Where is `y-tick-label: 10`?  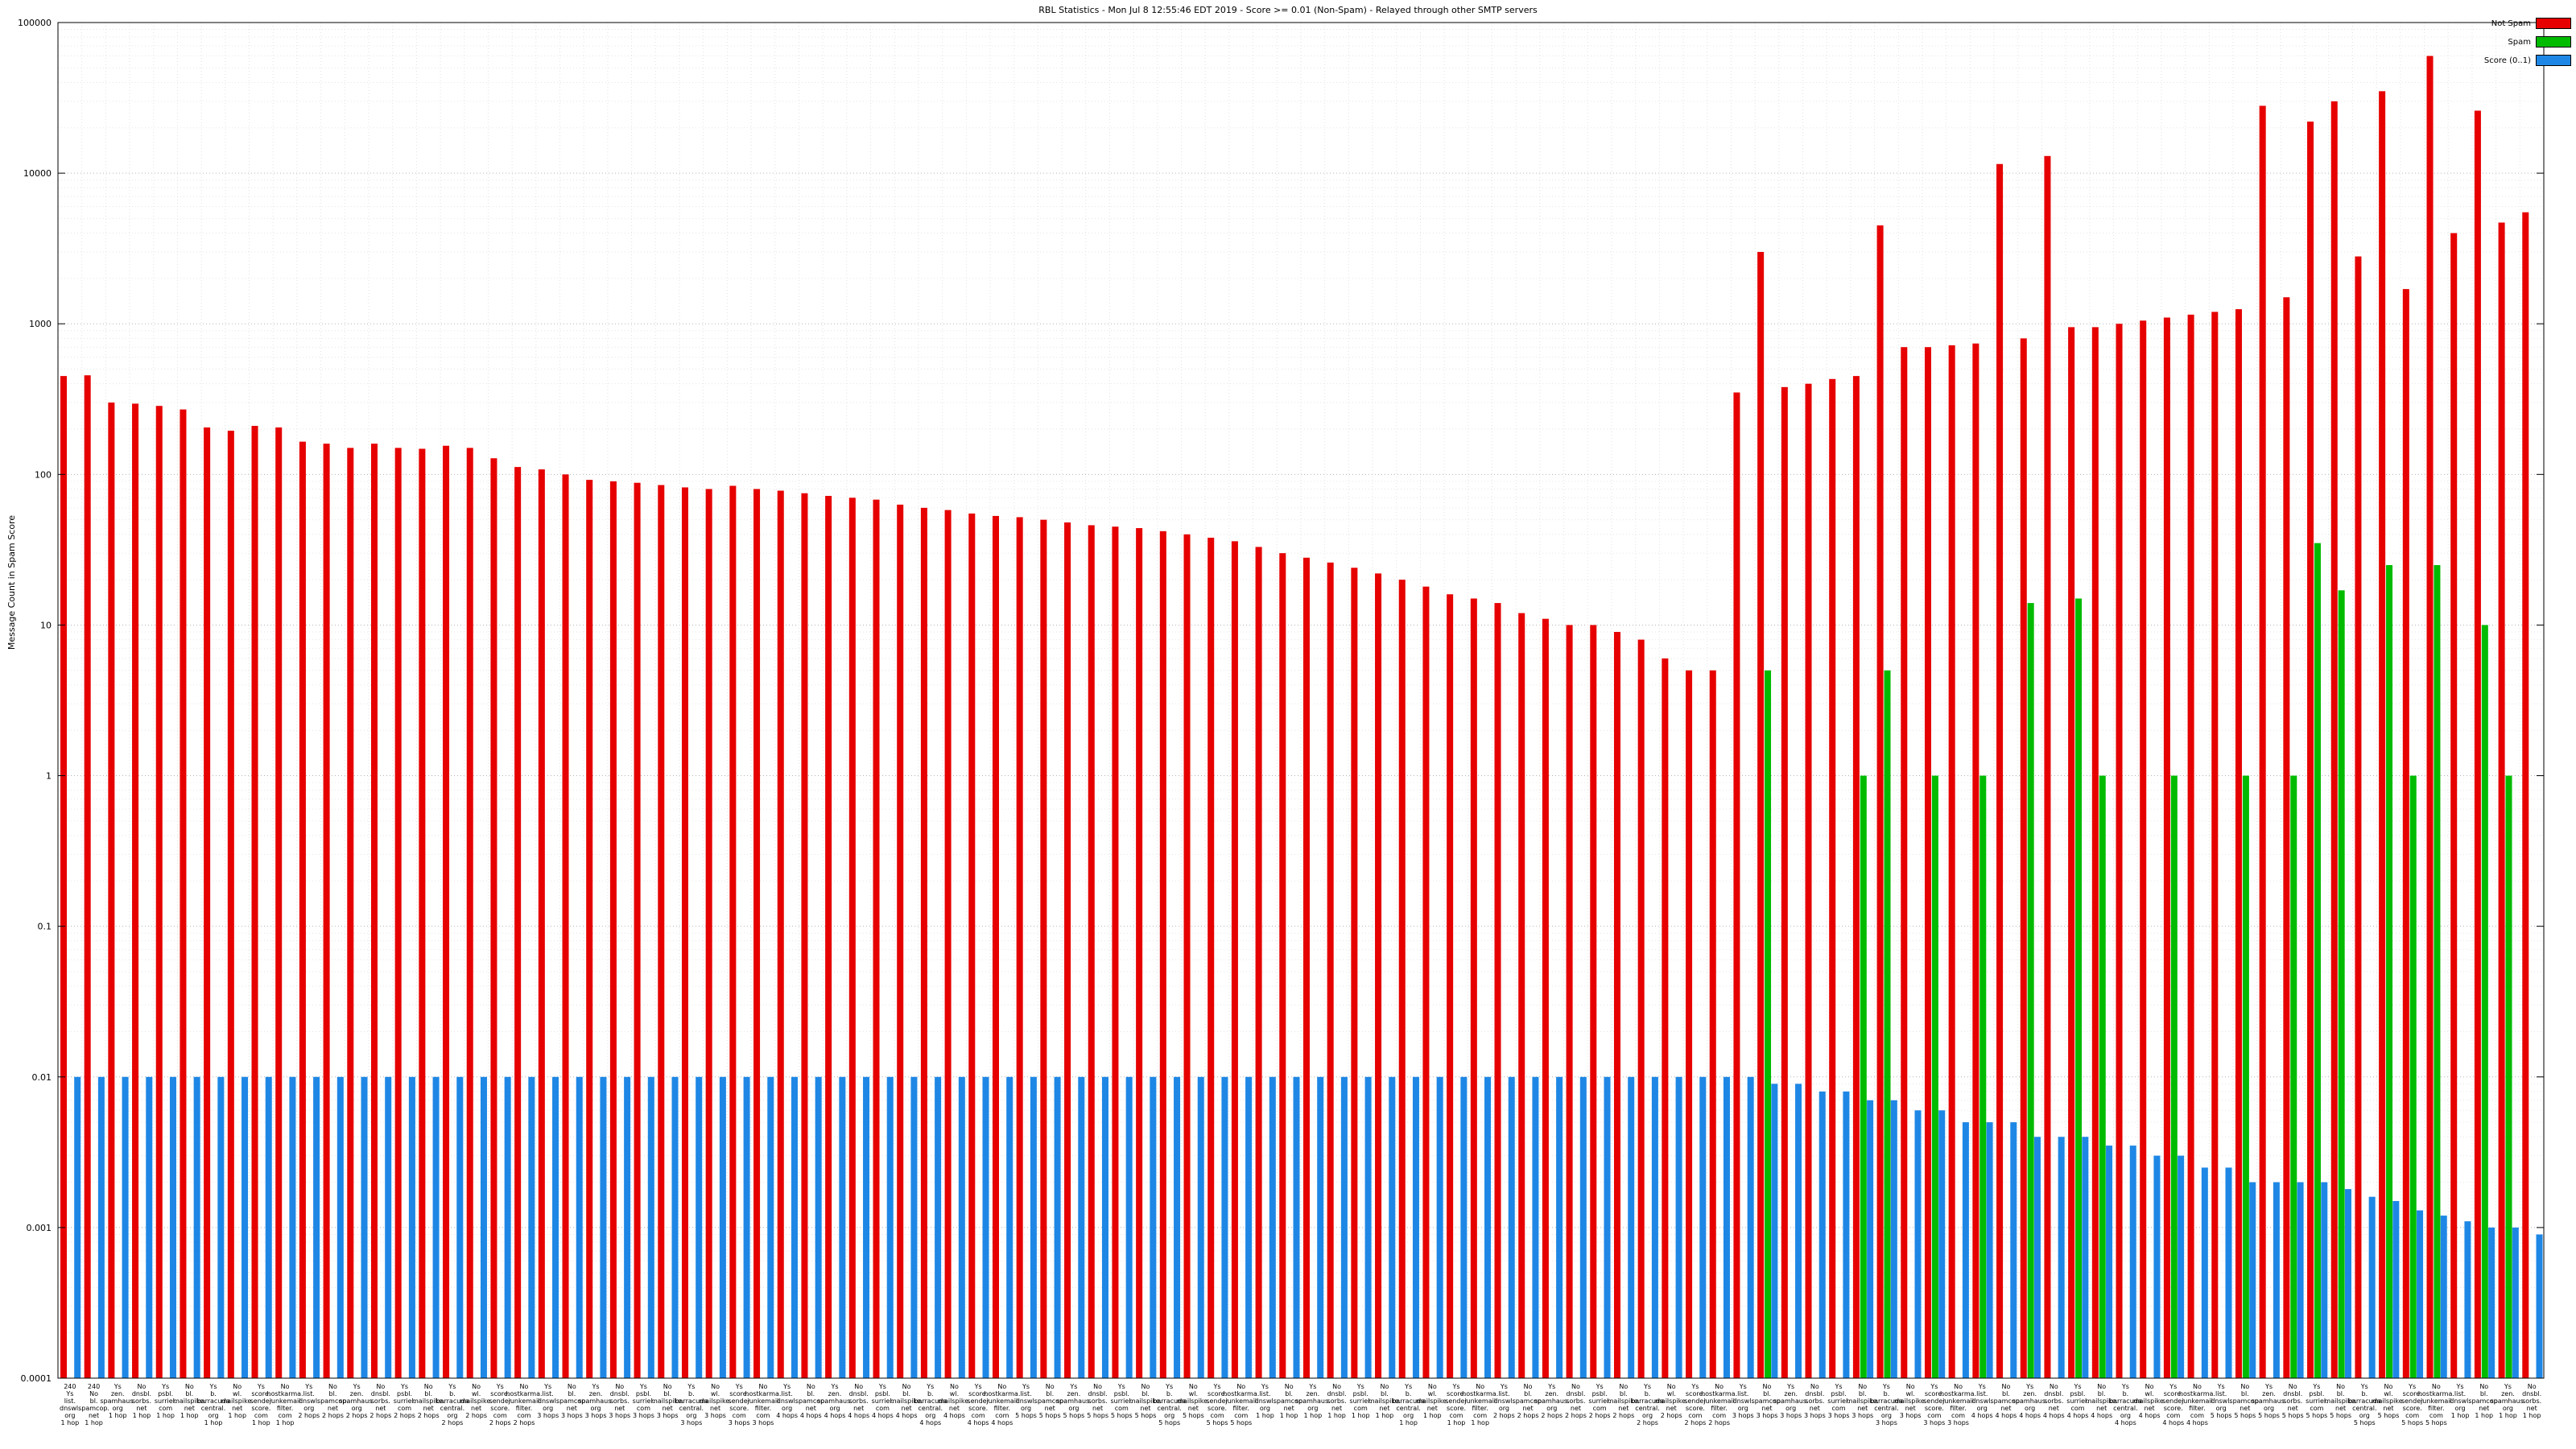
y-tick-label: 10 is located at coordinates (46, 625).